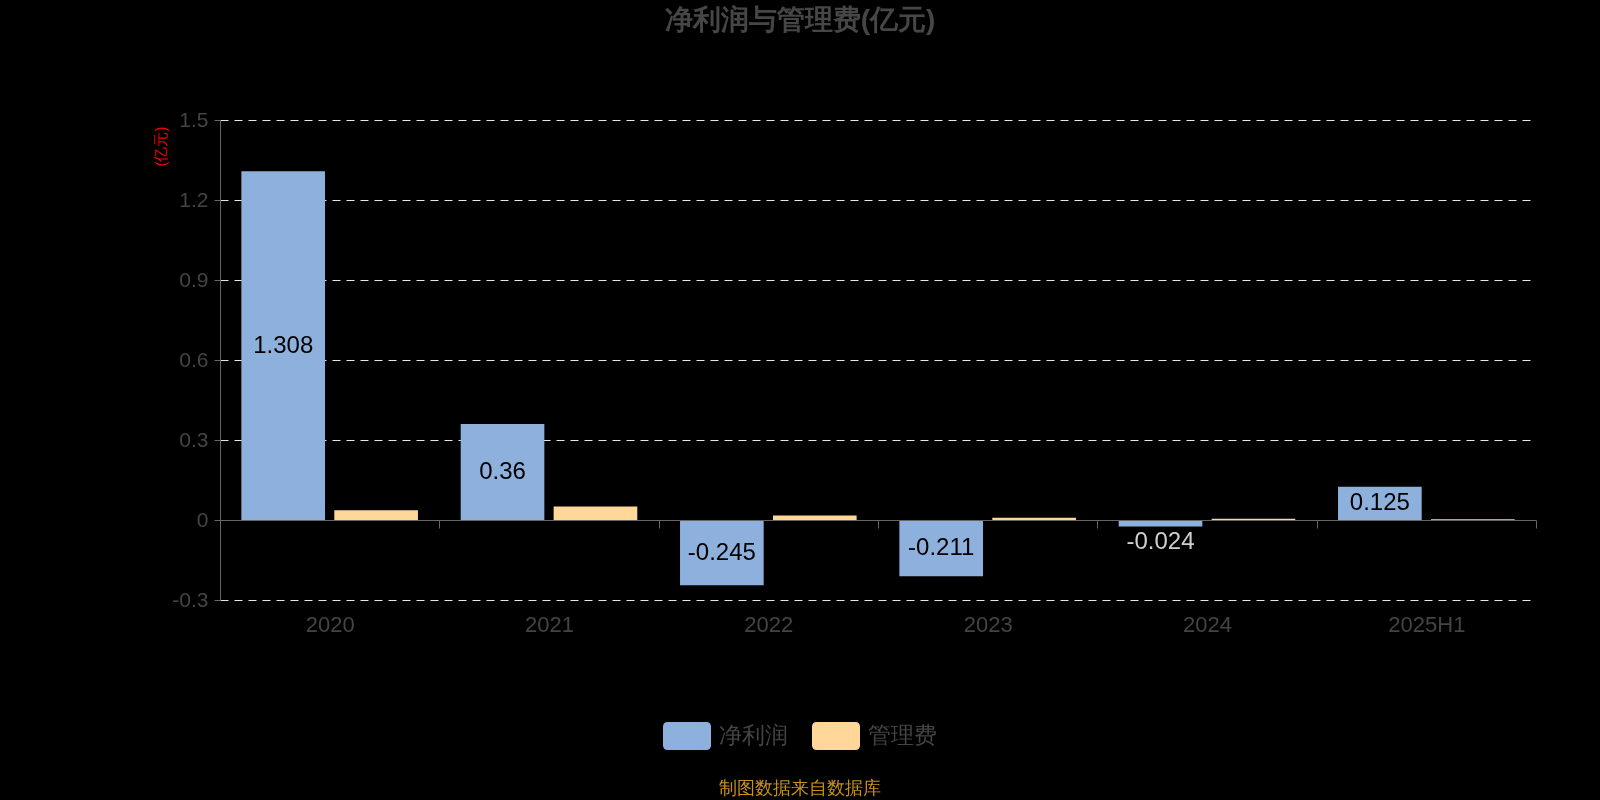  I want to click on text: 制图数据来自数据库, so click(800, 788).